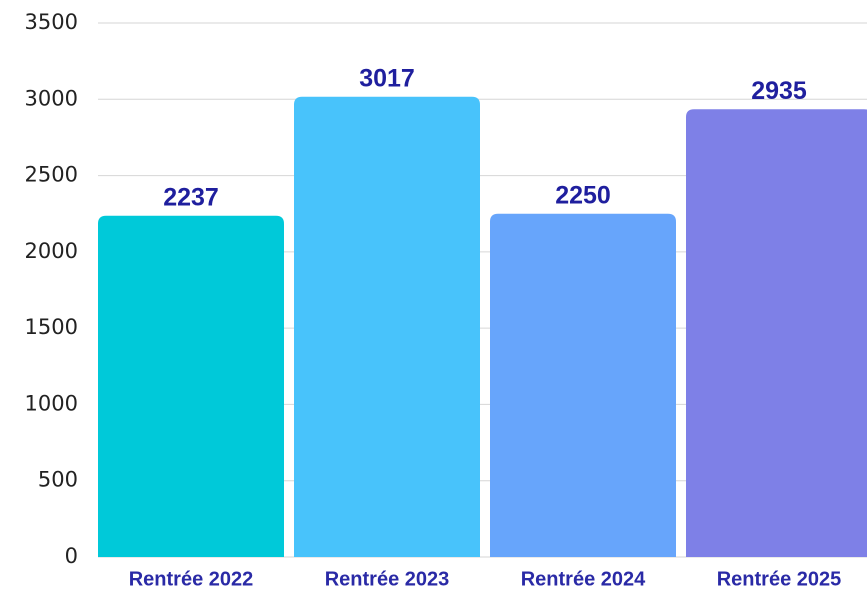 The image size is (867, 593). I want to click on y-tick-label: 1000, so click(51, 403).